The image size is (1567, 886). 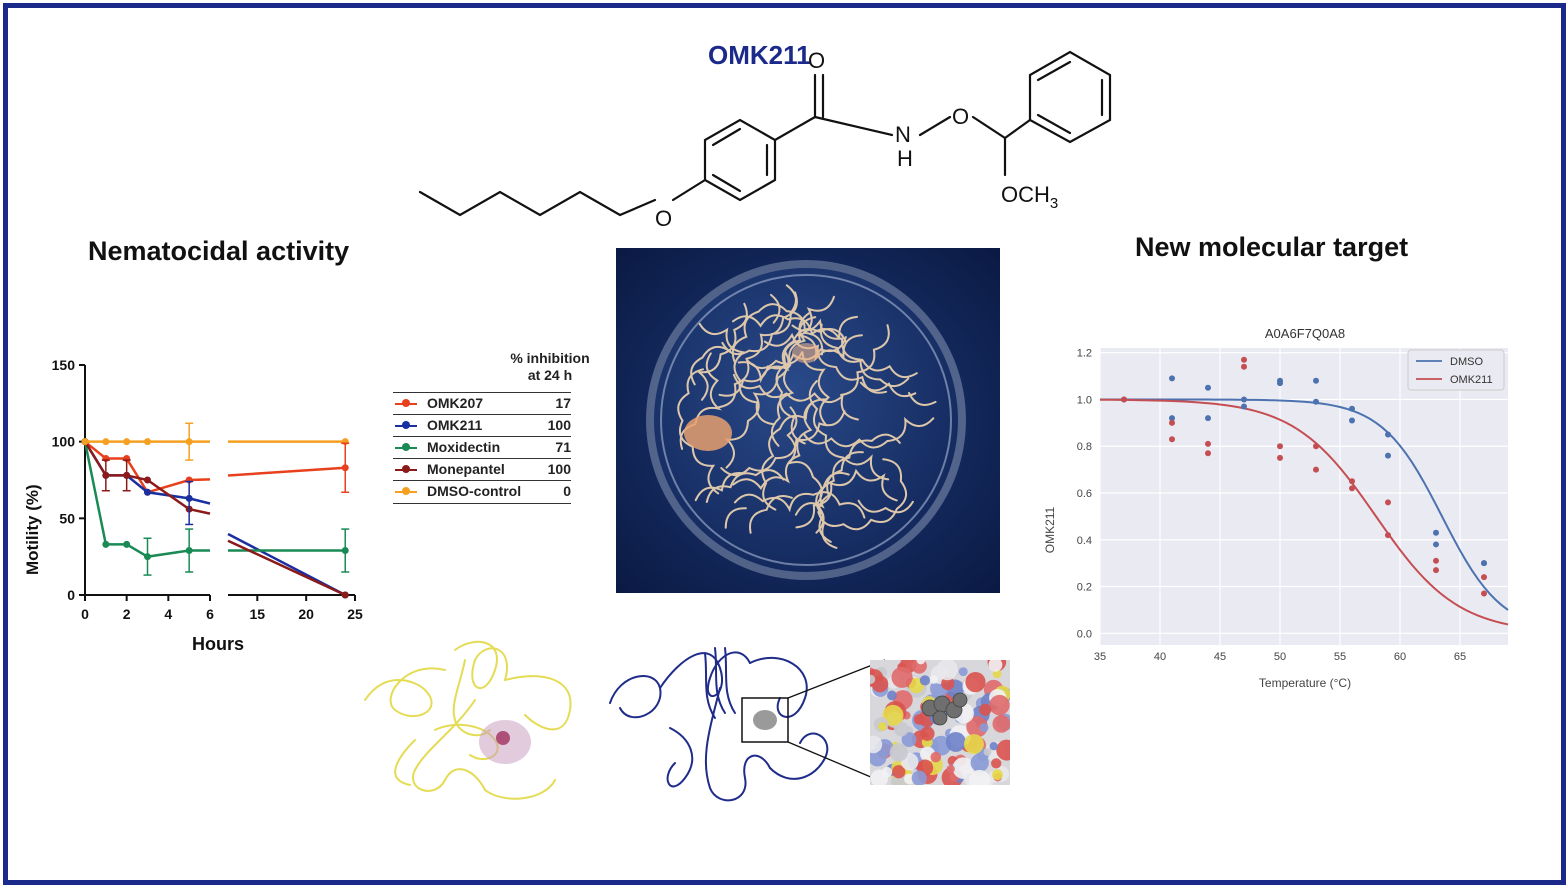 I want to click on section-title-left: Nematocidal activity, so click(x=219, y=251).